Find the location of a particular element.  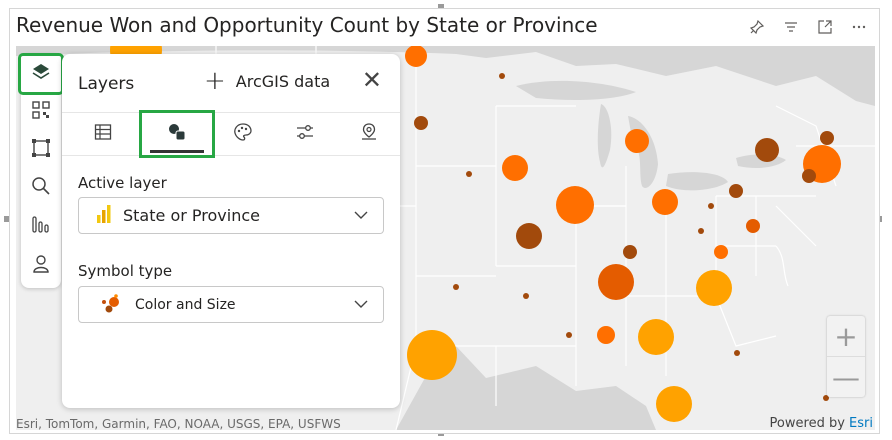

layers-panel-title: Layers is located at coordinates (106, 84).